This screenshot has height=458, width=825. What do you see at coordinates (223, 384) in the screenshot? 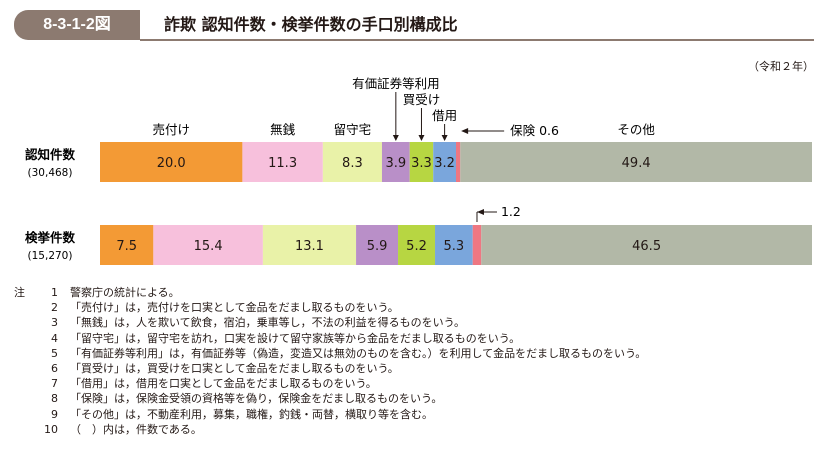
I see `note-text: 「借用」は，借用を口実として金品をだまし取るものをいう。` at bounding box center [223, 384].